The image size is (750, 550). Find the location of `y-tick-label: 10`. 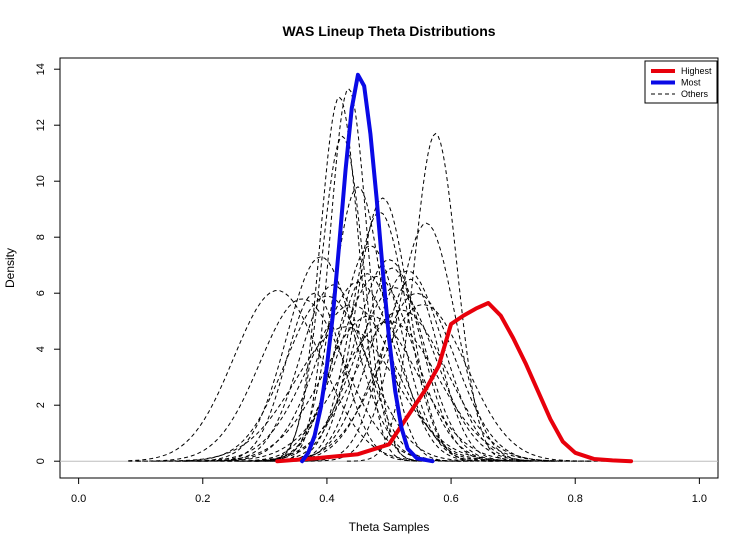

y-tick-label: 10 is located at coordinates (41, 181).